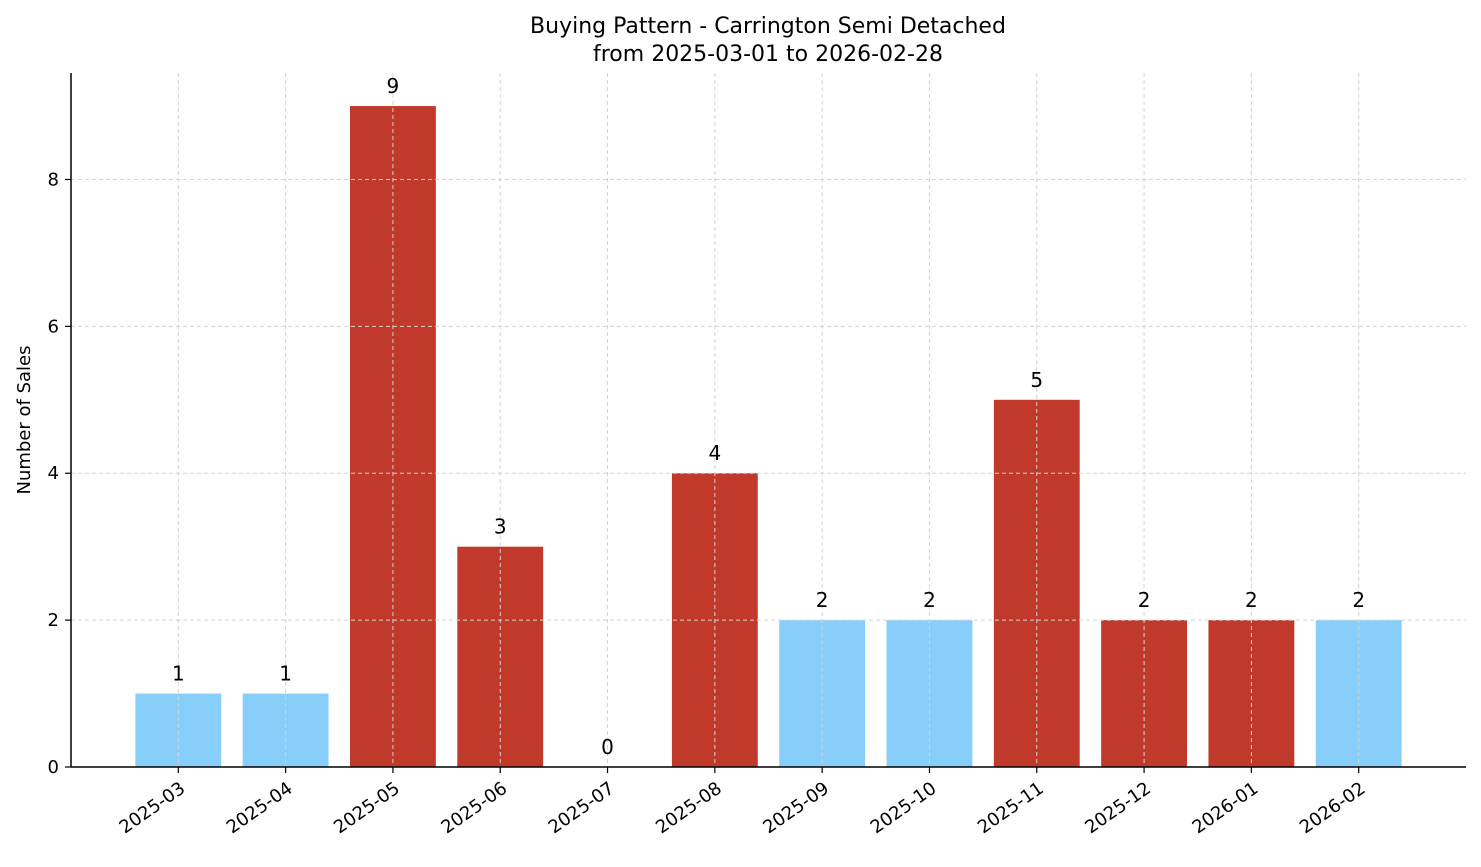  I want to click on y-tick-label: 4, so click(53, 473).